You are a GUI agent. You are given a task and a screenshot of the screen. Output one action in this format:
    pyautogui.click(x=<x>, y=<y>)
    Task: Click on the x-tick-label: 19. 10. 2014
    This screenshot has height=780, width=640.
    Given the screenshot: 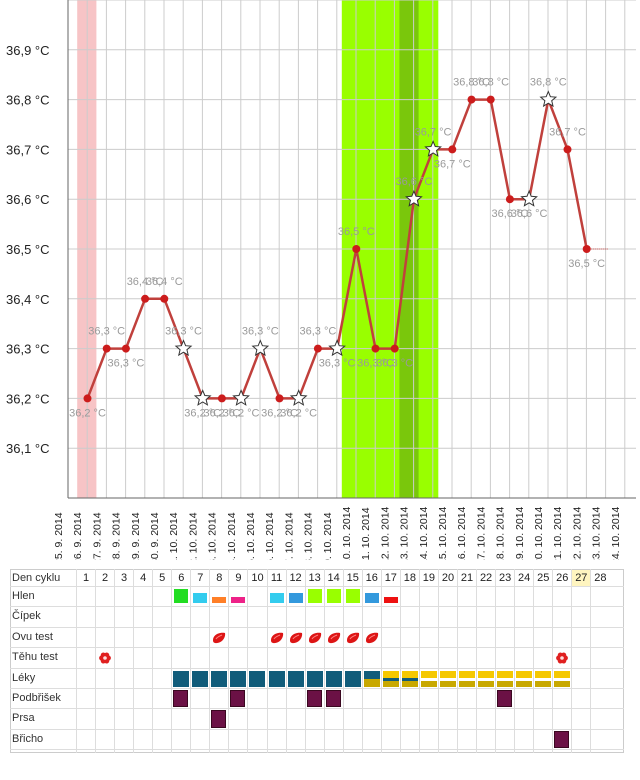 What is the action you would take?
    pyautogui.click(x=520, y=533)
    